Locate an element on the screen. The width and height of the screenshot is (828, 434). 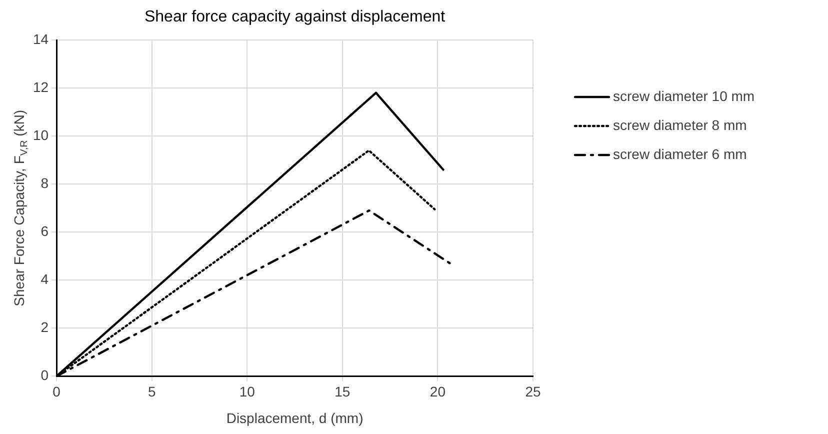
y-tick-label: 6 is located at coordinates (44, 230).